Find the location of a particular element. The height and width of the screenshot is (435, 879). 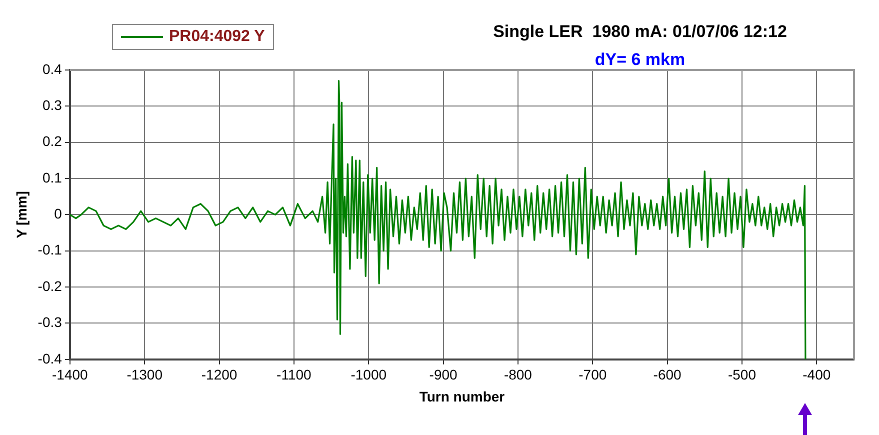

y-tick-label: 0.1 is located at coordinates (52, 177).